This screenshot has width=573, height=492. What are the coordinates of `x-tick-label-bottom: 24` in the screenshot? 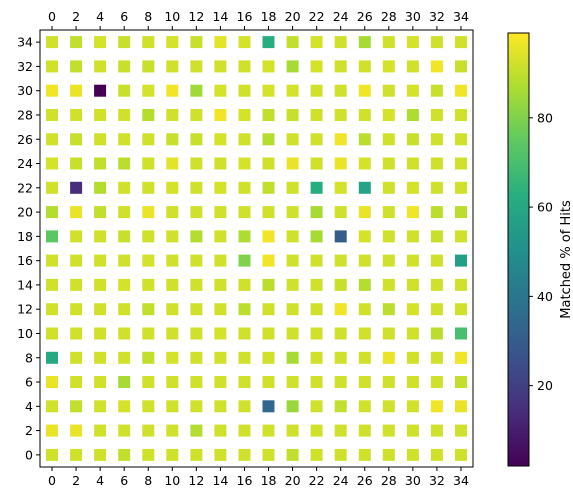 It's located at (341, 480).